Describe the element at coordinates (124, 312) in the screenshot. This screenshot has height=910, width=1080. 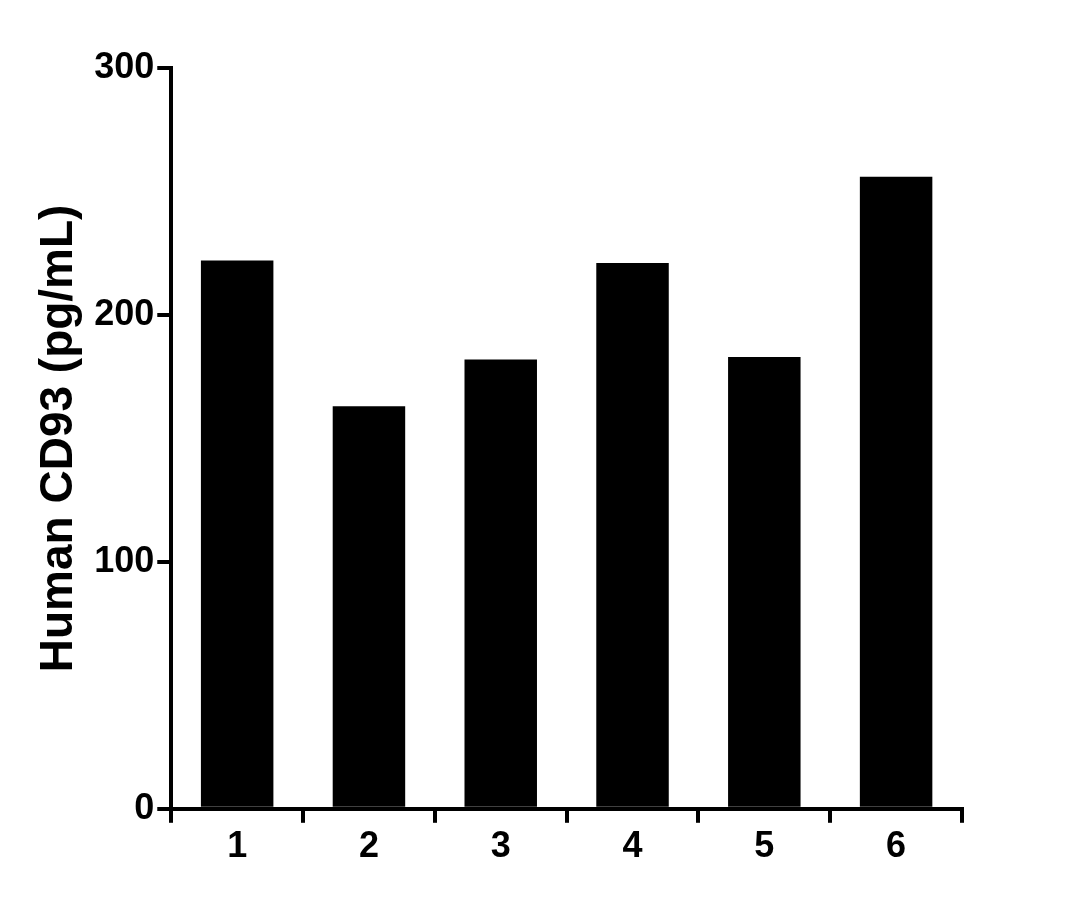
I see `y-tick-label: 200` at that location.